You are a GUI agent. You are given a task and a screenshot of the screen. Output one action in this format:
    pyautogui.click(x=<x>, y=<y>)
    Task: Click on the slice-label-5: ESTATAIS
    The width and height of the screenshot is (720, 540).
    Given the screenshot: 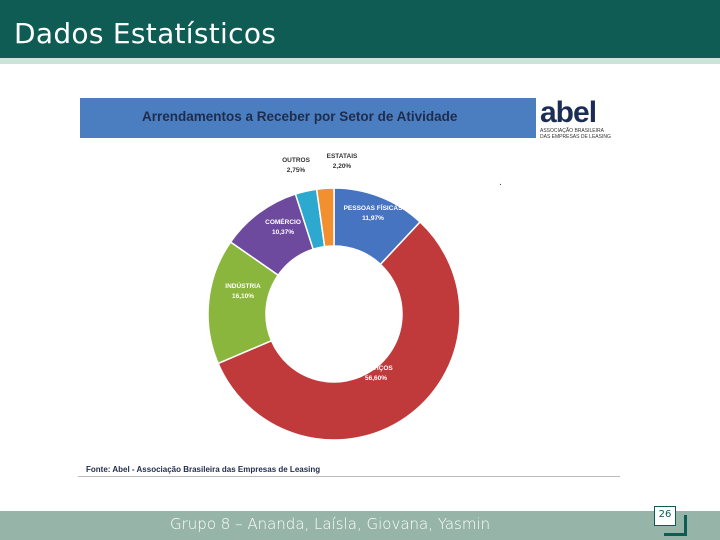 What is the action you would take?
    pyautogui.click(x=342, y=156)
    